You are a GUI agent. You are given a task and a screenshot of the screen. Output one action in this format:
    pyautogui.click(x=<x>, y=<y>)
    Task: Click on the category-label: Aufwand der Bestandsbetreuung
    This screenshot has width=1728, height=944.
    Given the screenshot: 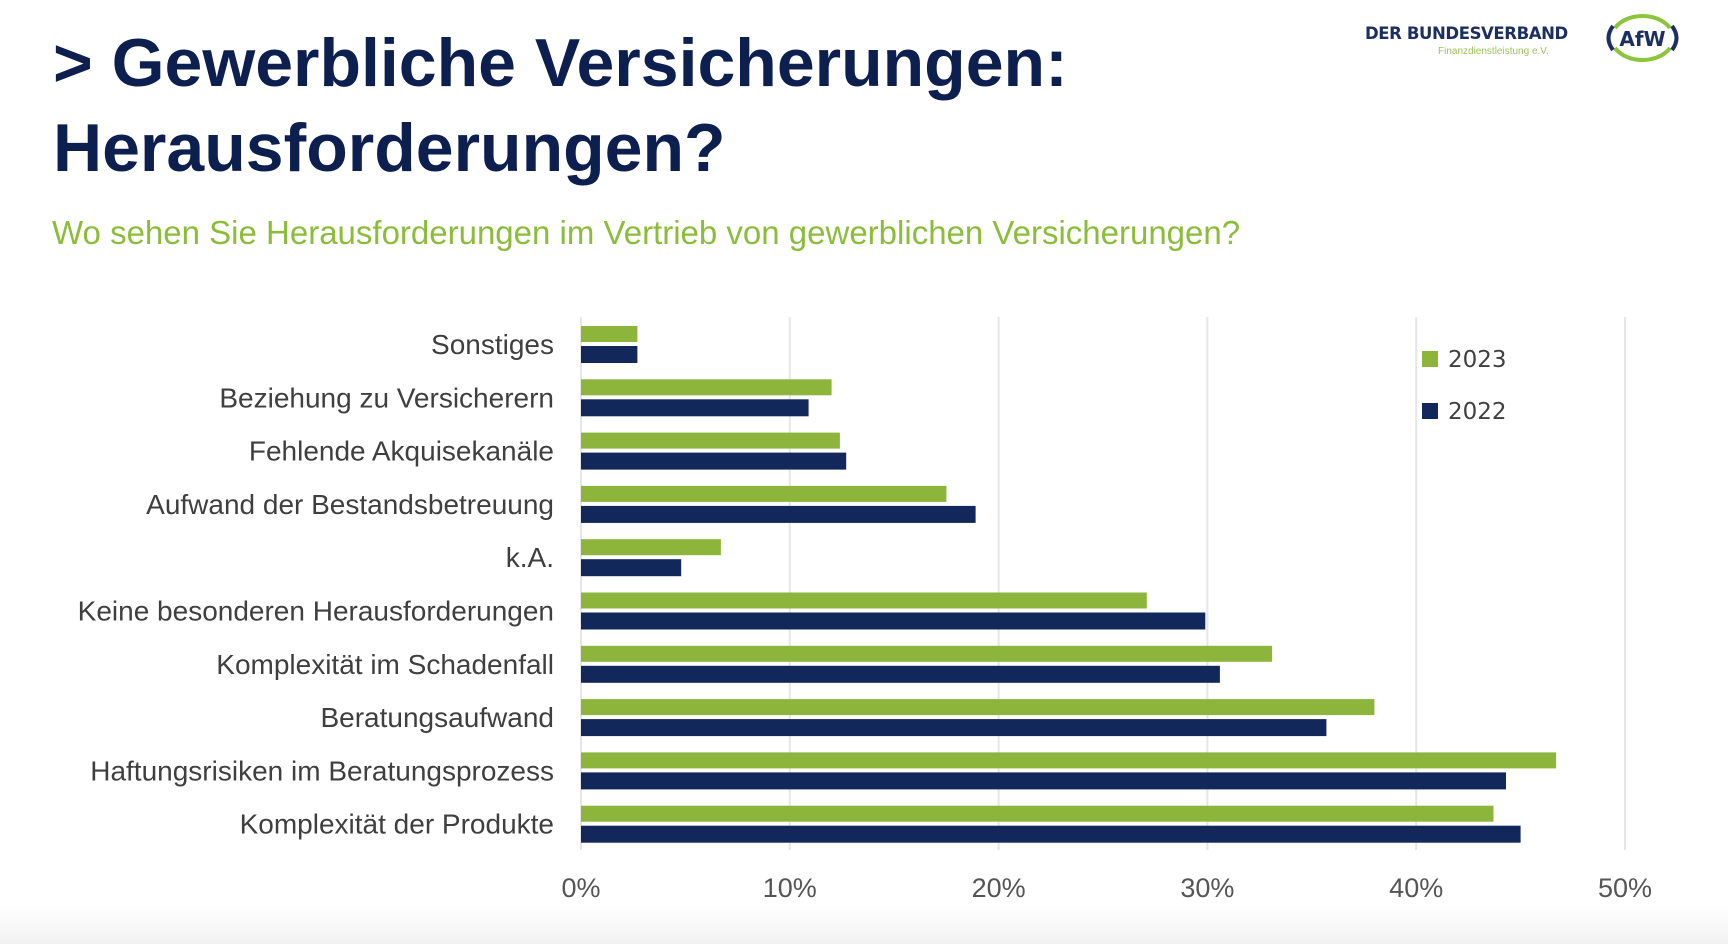 What is the action you would take?
    pyautogui.click(x=350, y=504)
    